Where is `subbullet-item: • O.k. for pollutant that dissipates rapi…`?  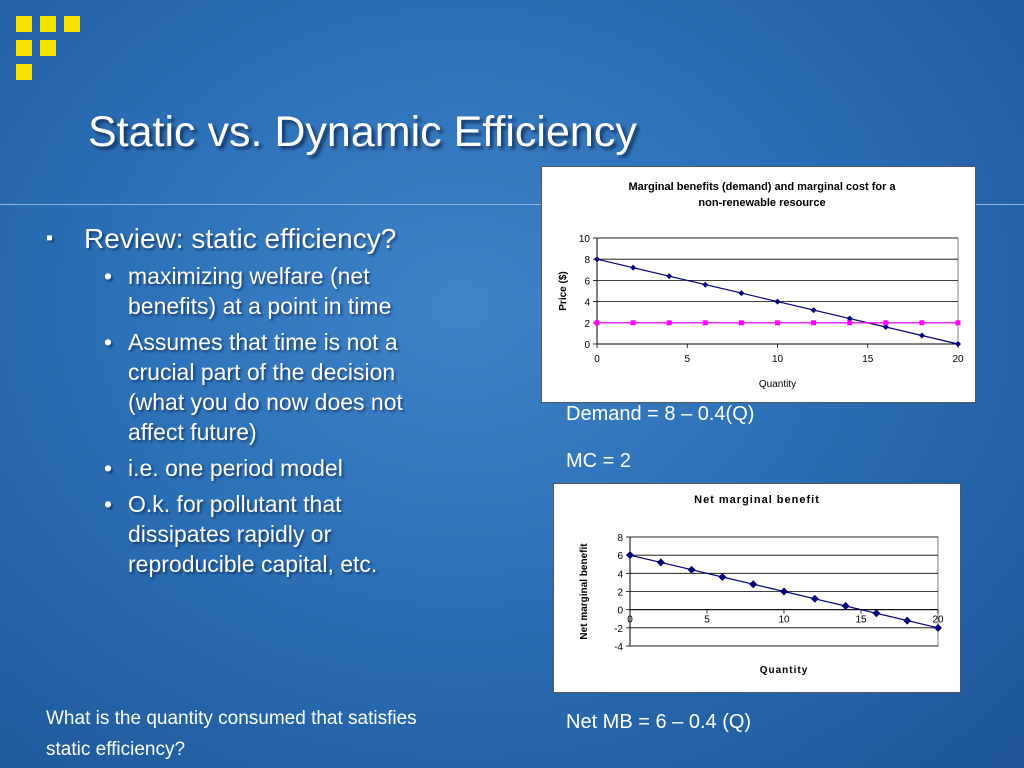 subbullet-item: • O.k. for pollutant that dissipates rapi… is located at coordinates (263, 534).